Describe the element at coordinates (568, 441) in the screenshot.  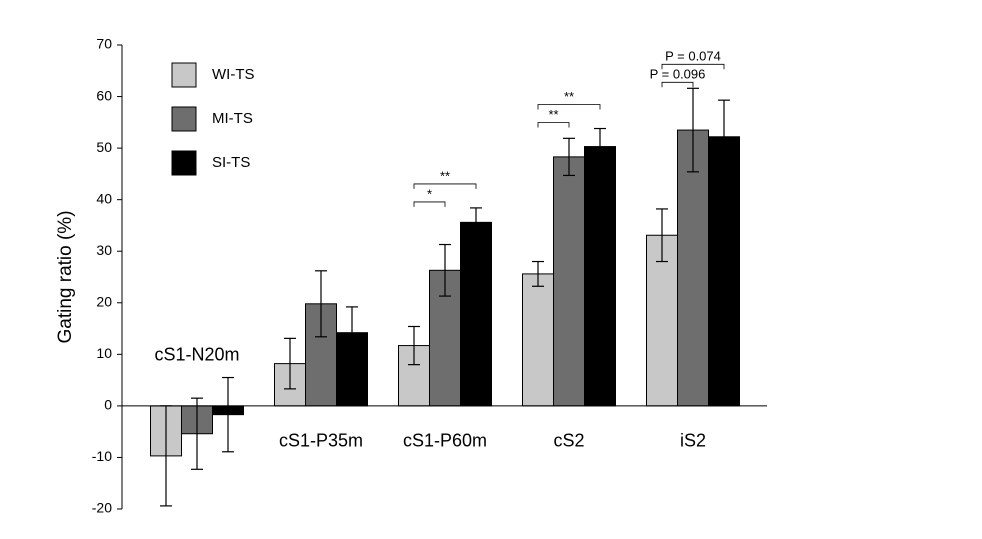
I see `x-tick-label: cS2` at that location.